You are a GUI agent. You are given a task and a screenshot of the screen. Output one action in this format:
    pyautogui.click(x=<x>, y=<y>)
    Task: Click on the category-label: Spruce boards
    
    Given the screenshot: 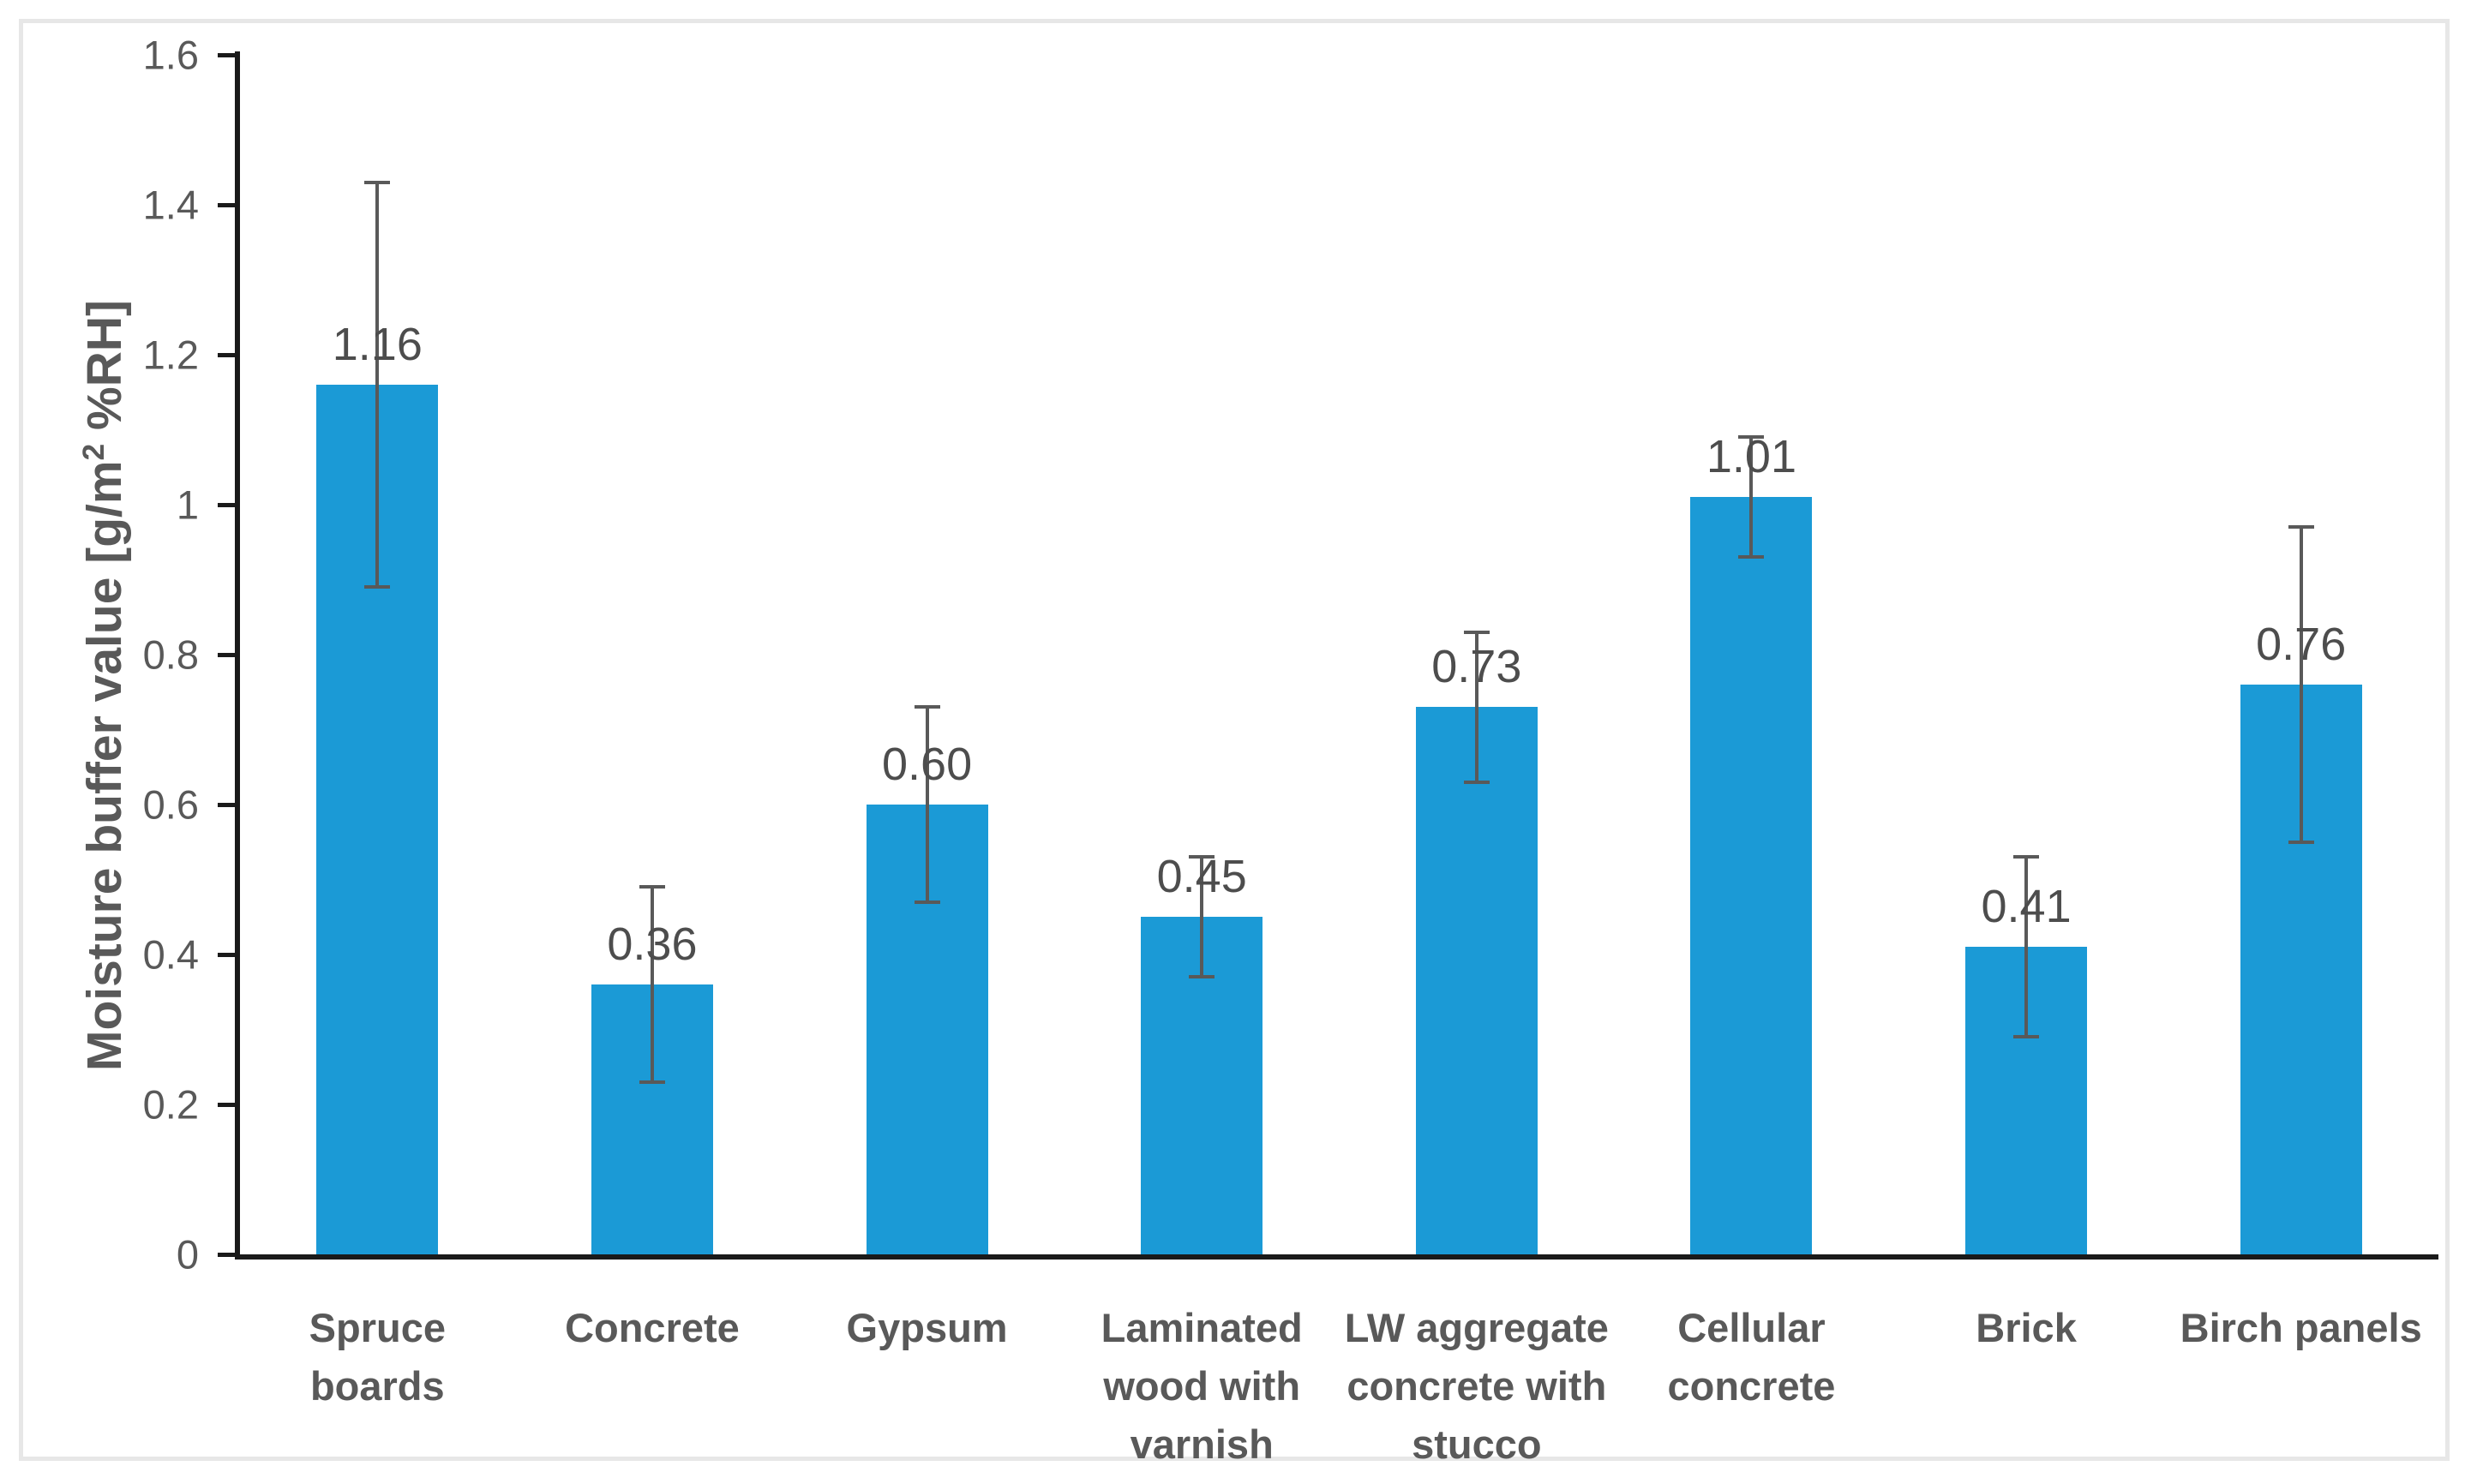 What is the action you would take?
    pyautogui.click(x=377, y=1357)
    